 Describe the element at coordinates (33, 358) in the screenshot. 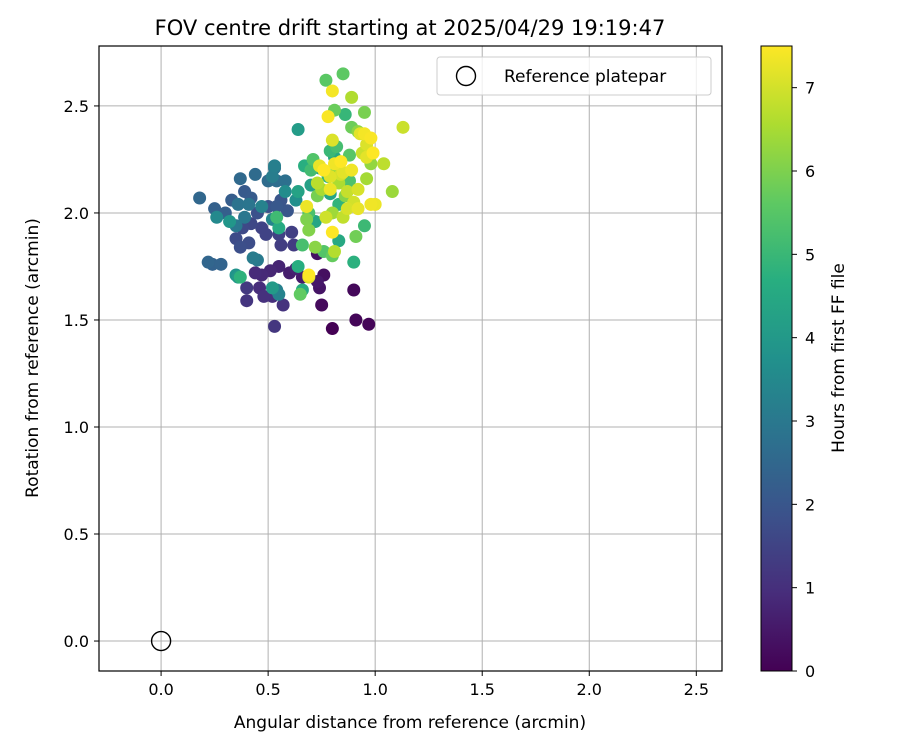

I see `y-axis-label: Rotation from reference (arcmin)` at that location.